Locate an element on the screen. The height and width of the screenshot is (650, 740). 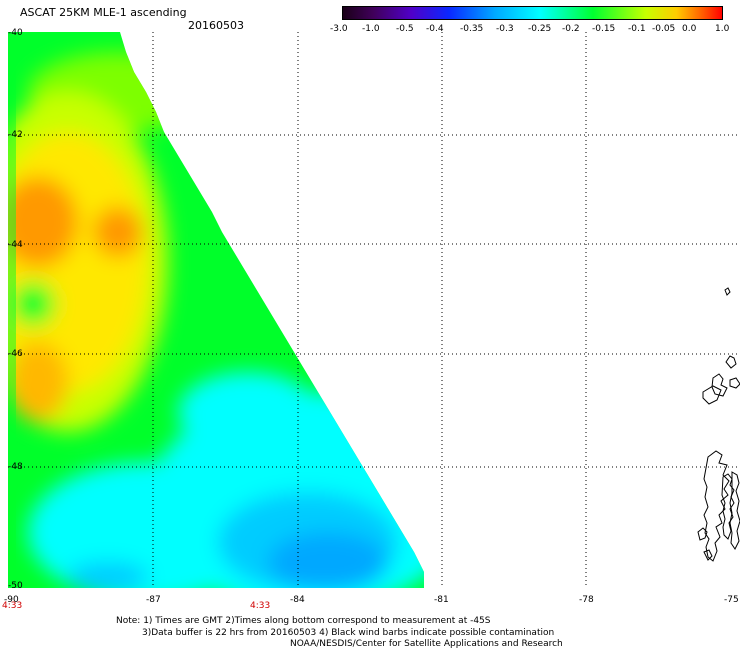
colorbar-label: -0.35 is located at coordinates (472, 29).